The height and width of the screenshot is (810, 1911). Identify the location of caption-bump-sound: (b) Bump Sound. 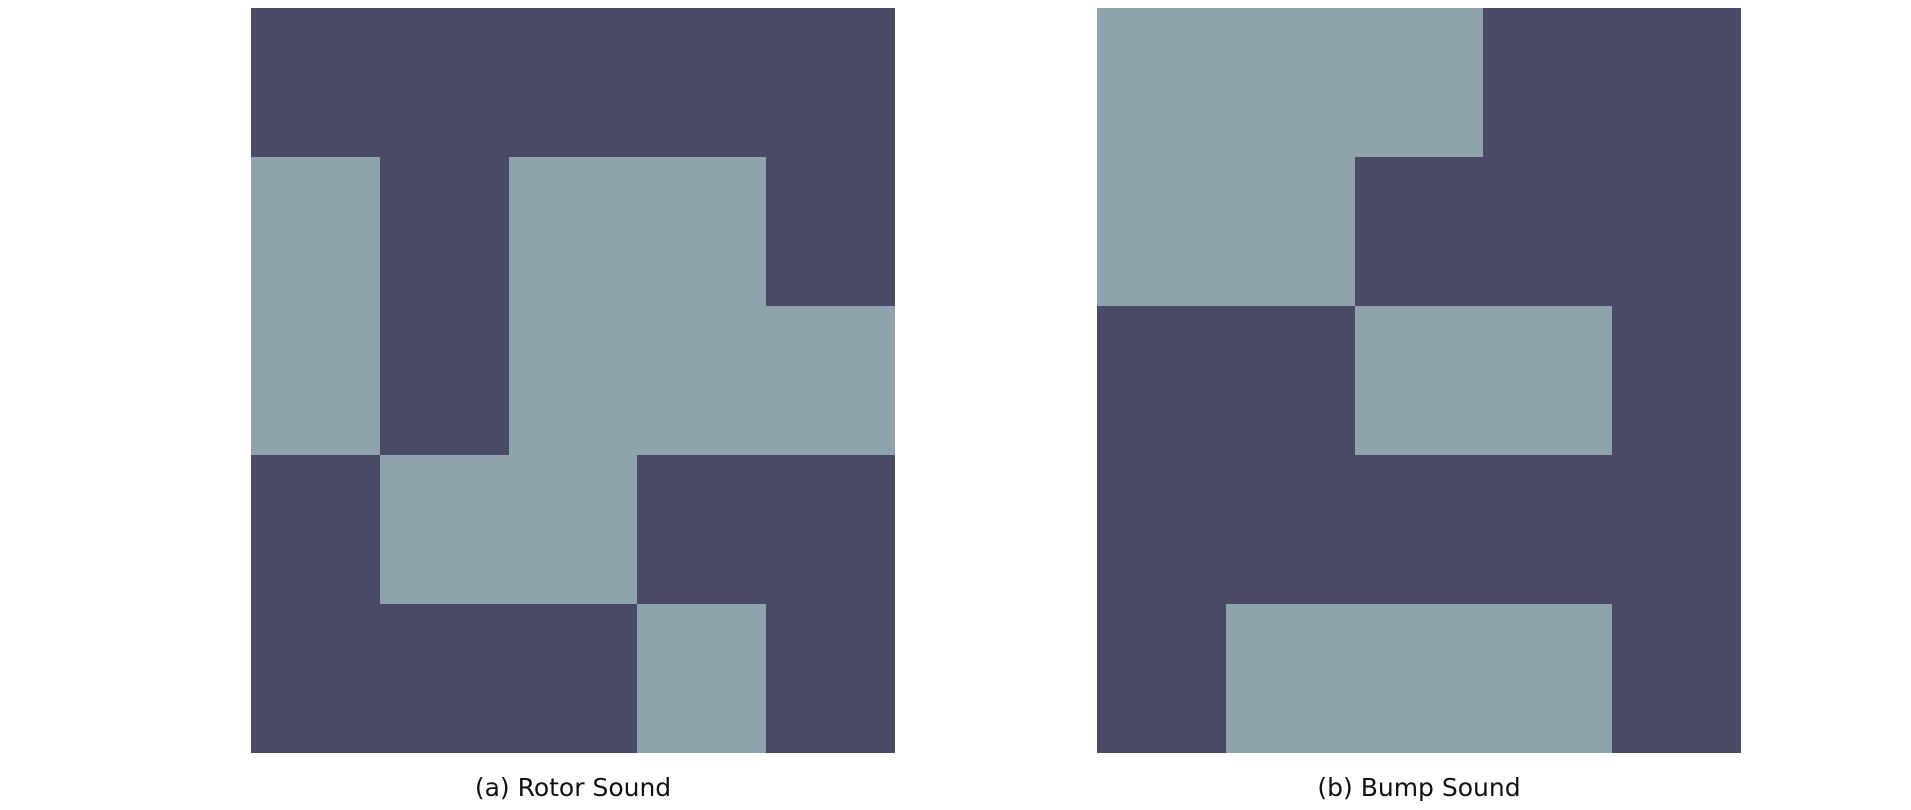
(1419, 787).